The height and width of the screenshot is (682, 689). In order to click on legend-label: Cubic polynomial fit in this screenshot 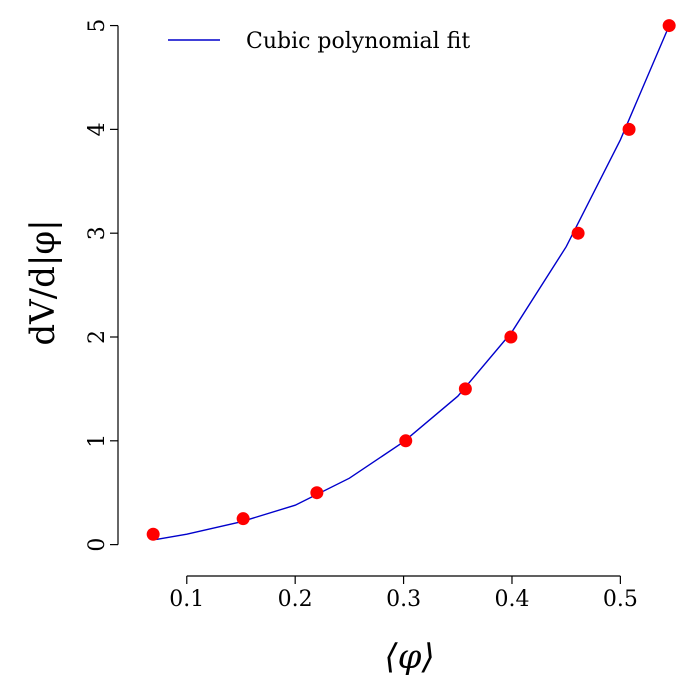, I will do `click(358, 41)`.